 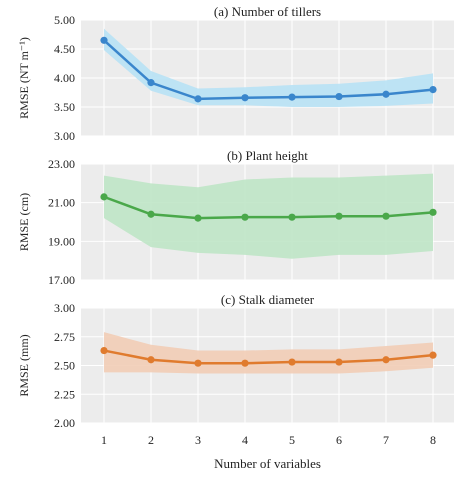 I want to click on y-tick-label: 3.50, so click(x=64, y=107).